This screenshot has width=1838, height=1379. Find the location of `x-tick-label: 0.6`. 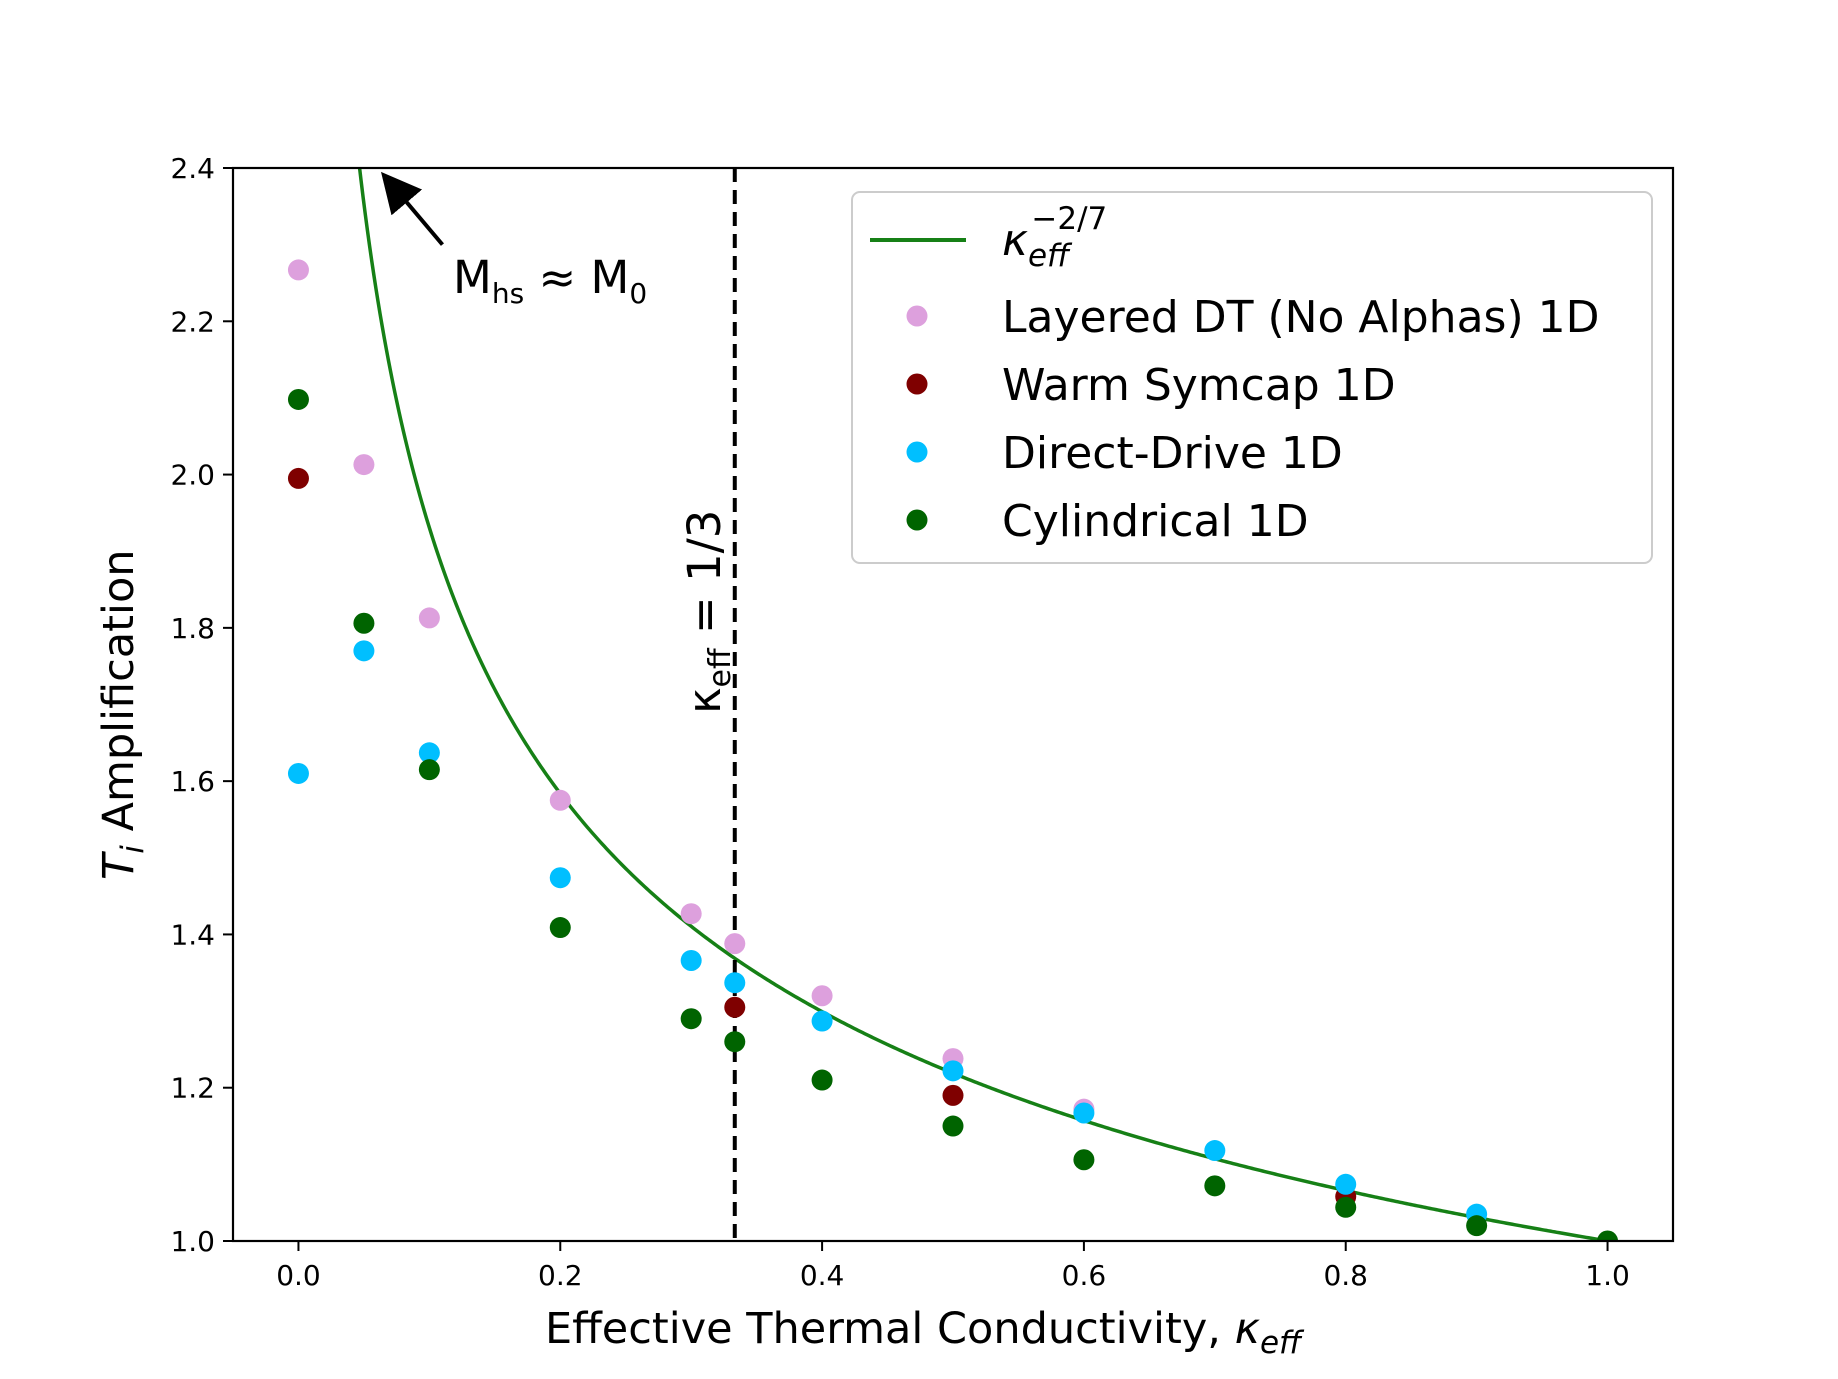

x-tick-label: 0.6 is located at coordinates (1084, 1275).